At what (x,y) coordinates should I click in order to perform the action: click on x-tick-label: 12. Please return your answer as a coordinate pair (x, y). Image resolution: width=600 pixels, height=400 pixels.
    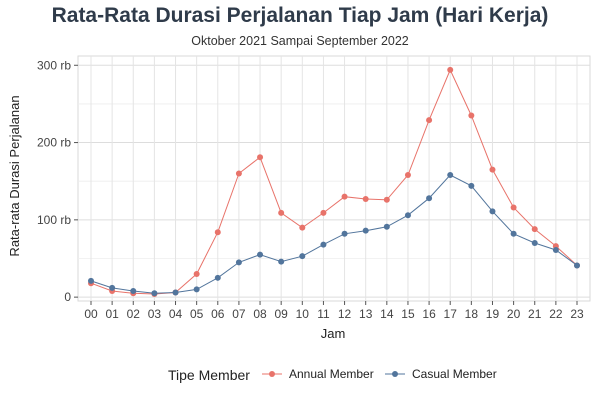
    Looking at the image, I should click on (345, 314).